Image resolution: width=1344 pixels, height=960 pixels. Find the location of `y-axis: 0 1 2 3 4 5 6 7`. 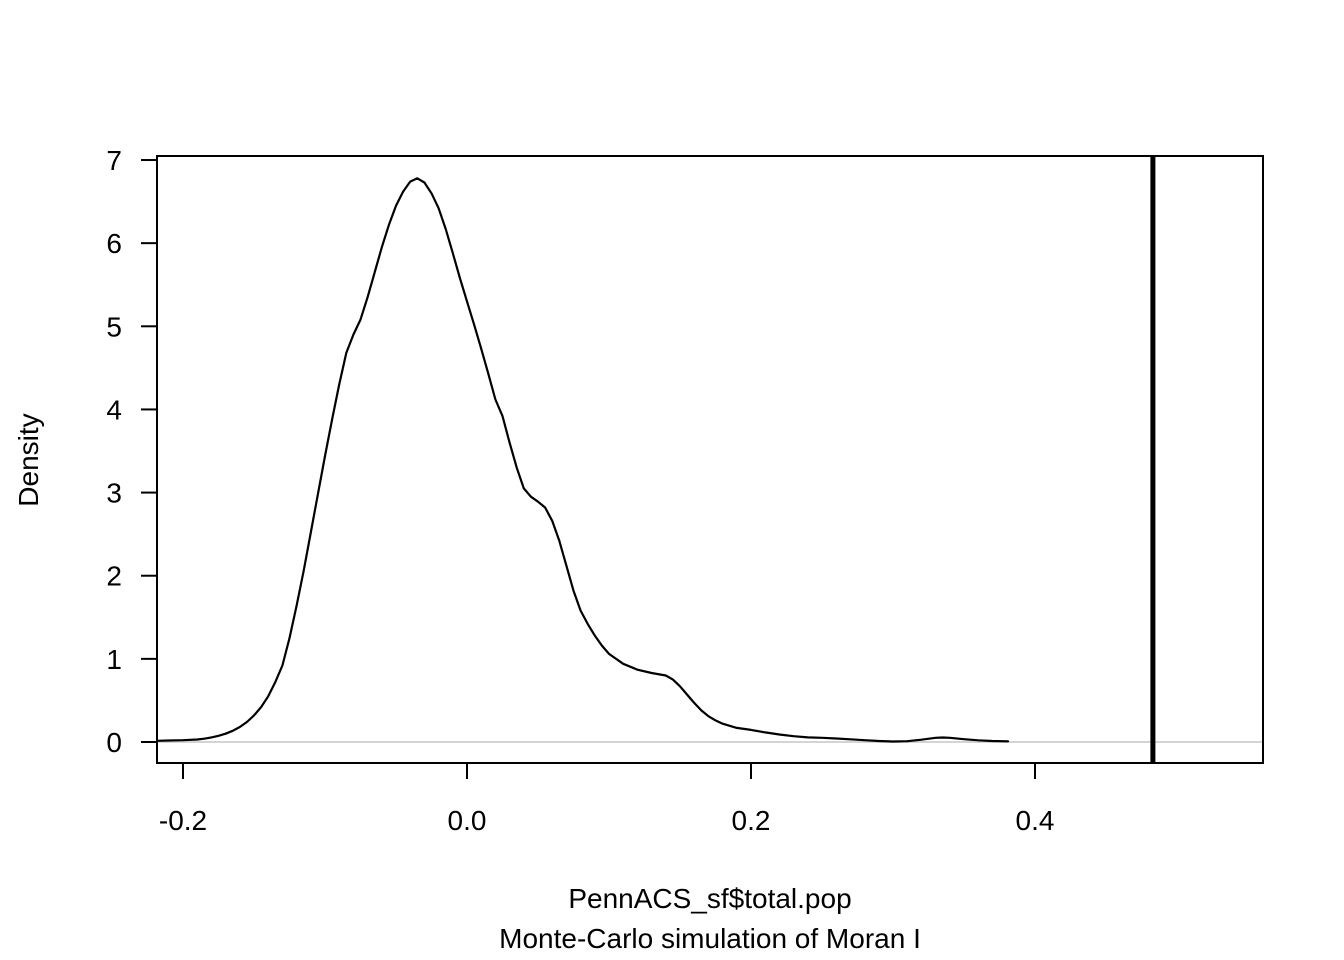

y-axis: 0 1 2 3 4 5 6 7 is located at coordinates (131, 451).